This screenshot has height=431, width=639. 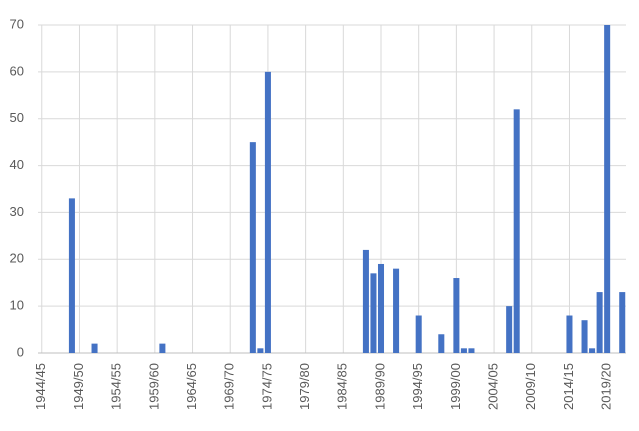 What do you see at coordinates (17, 305) in the screenshot?
I see `y-tick-label: 10` at bounding box center [17, 305].